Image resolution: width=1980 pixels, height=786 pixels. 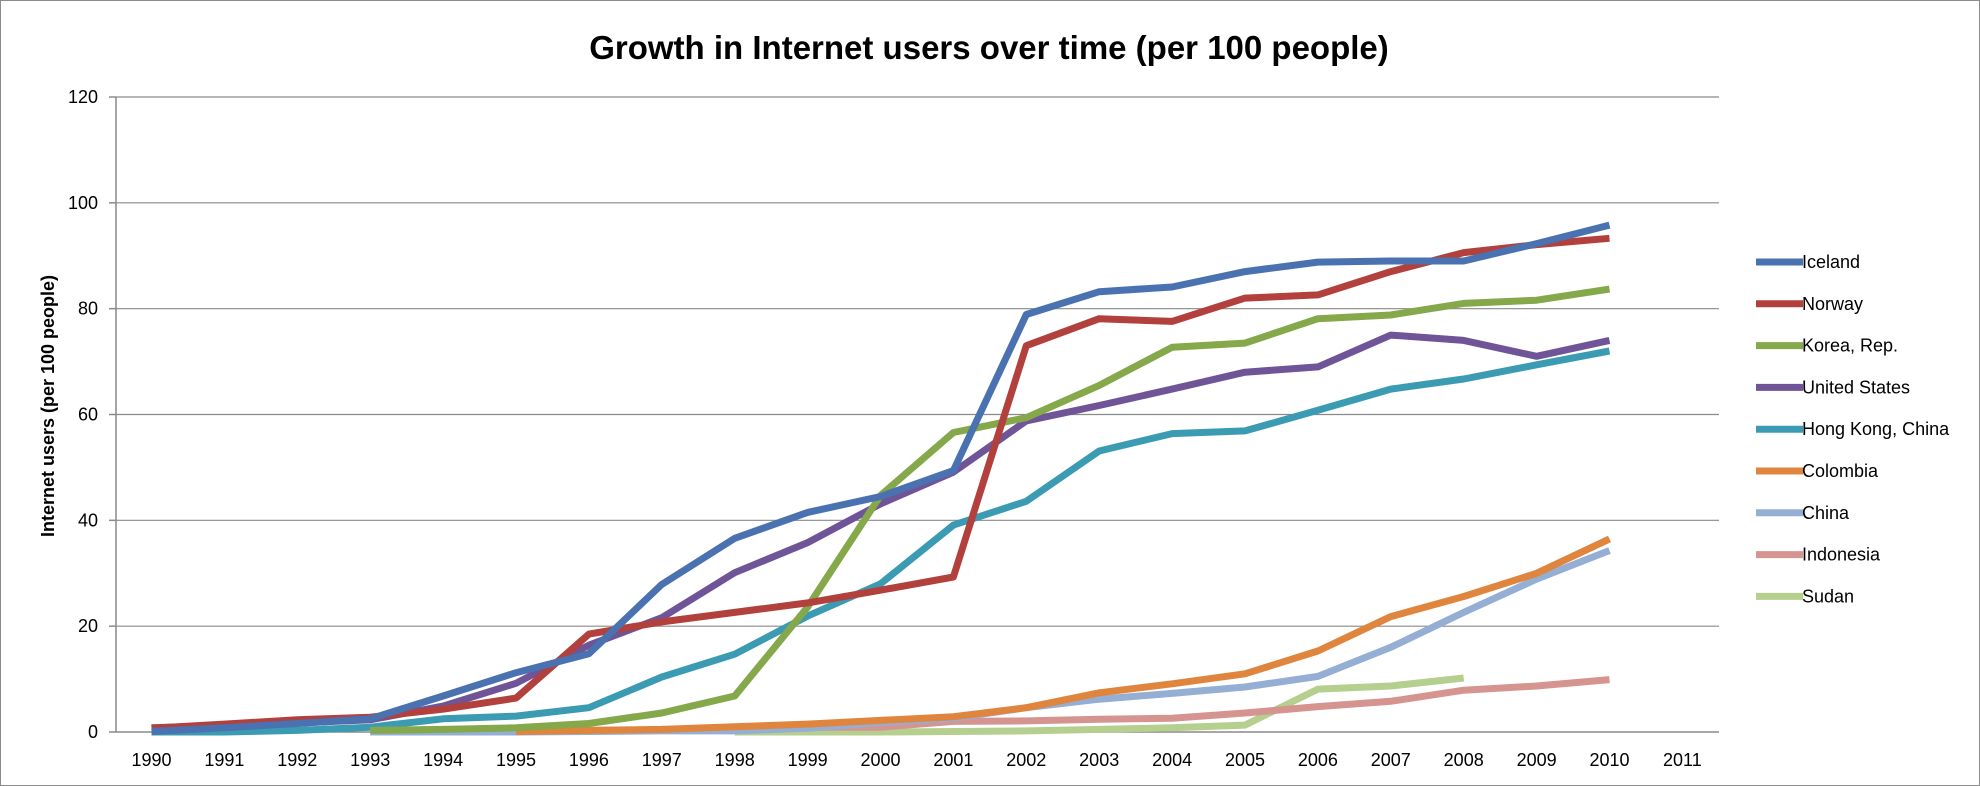 I want to click on x-tick-label-1993: 1993, so click(x=370, y=760).